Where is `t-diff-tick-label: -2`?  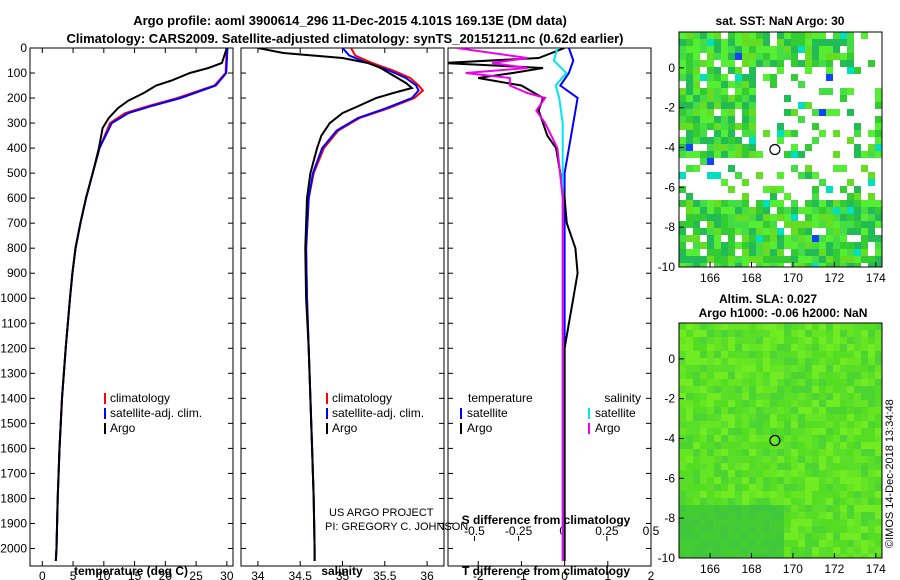 t-diff-tick-label: -2 is located at coordinates (478, 574).